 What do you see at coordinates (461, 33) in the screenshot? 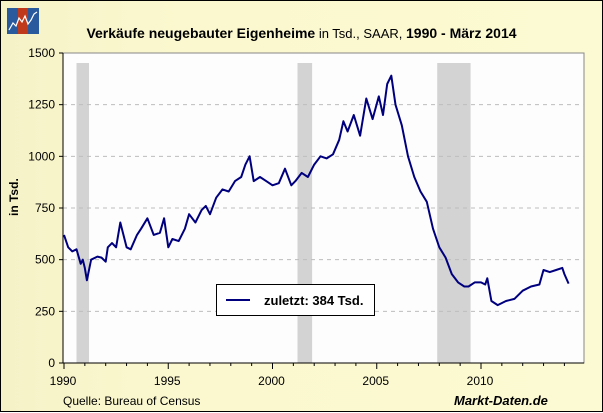
I see `title-period: 1990 - März 2014` at bounding box center [461, 33].